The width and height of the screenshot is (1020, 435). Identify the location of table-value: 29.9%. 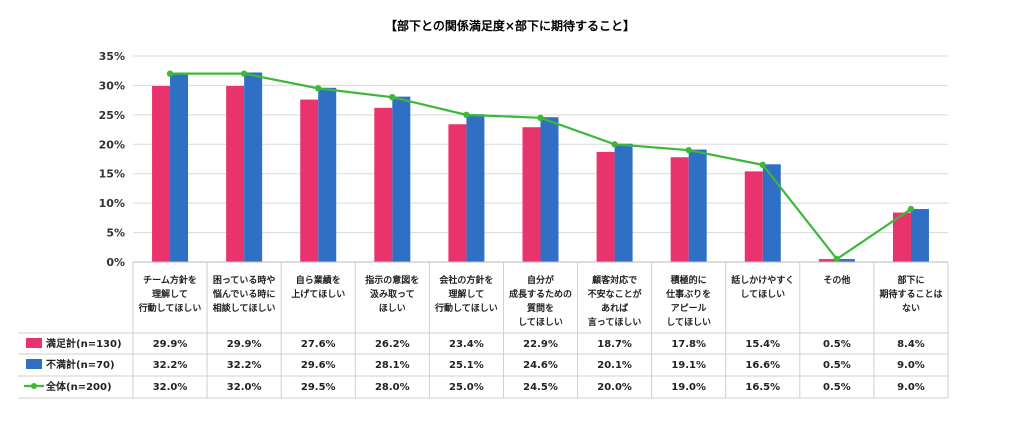
(244, 344).